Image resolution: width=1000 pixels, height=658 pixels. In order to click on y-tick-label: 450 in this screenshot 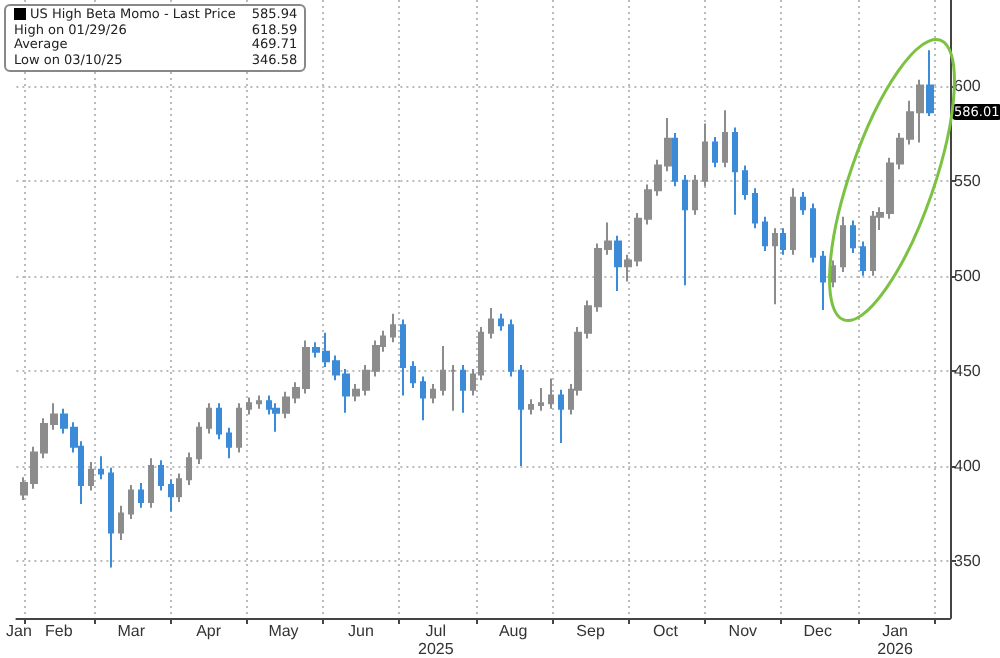, I will do `click(968, 370)`.